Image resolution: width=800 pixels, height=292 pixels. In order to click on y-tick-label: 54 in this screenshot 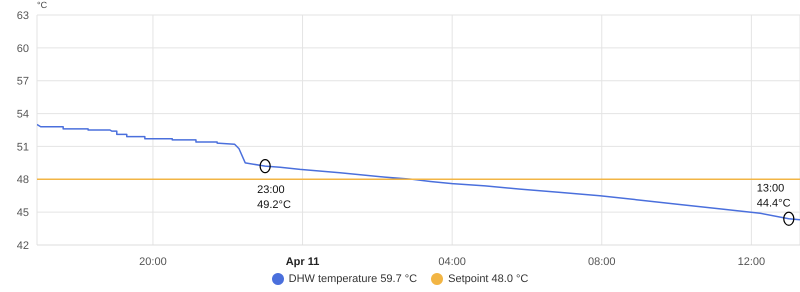, I will do `click(22, 114)`.